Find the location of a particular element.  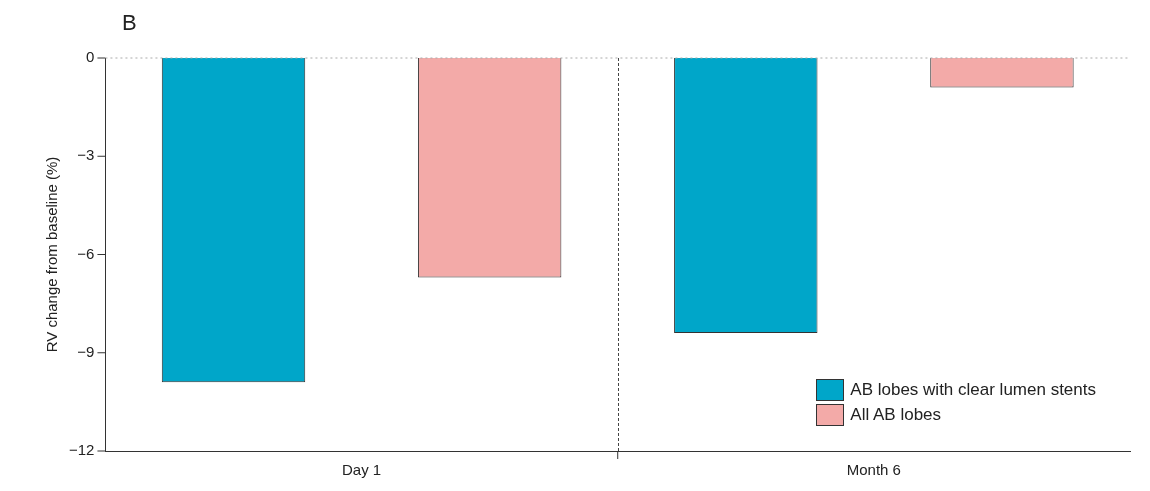

legend-label: All AB lobes is located at coordinates (896, 415).